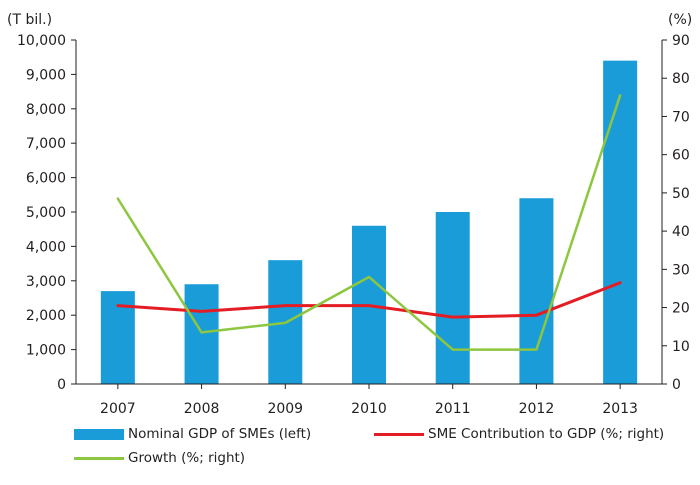  I want to click on left-tick-label: 0, so click(61, 385).